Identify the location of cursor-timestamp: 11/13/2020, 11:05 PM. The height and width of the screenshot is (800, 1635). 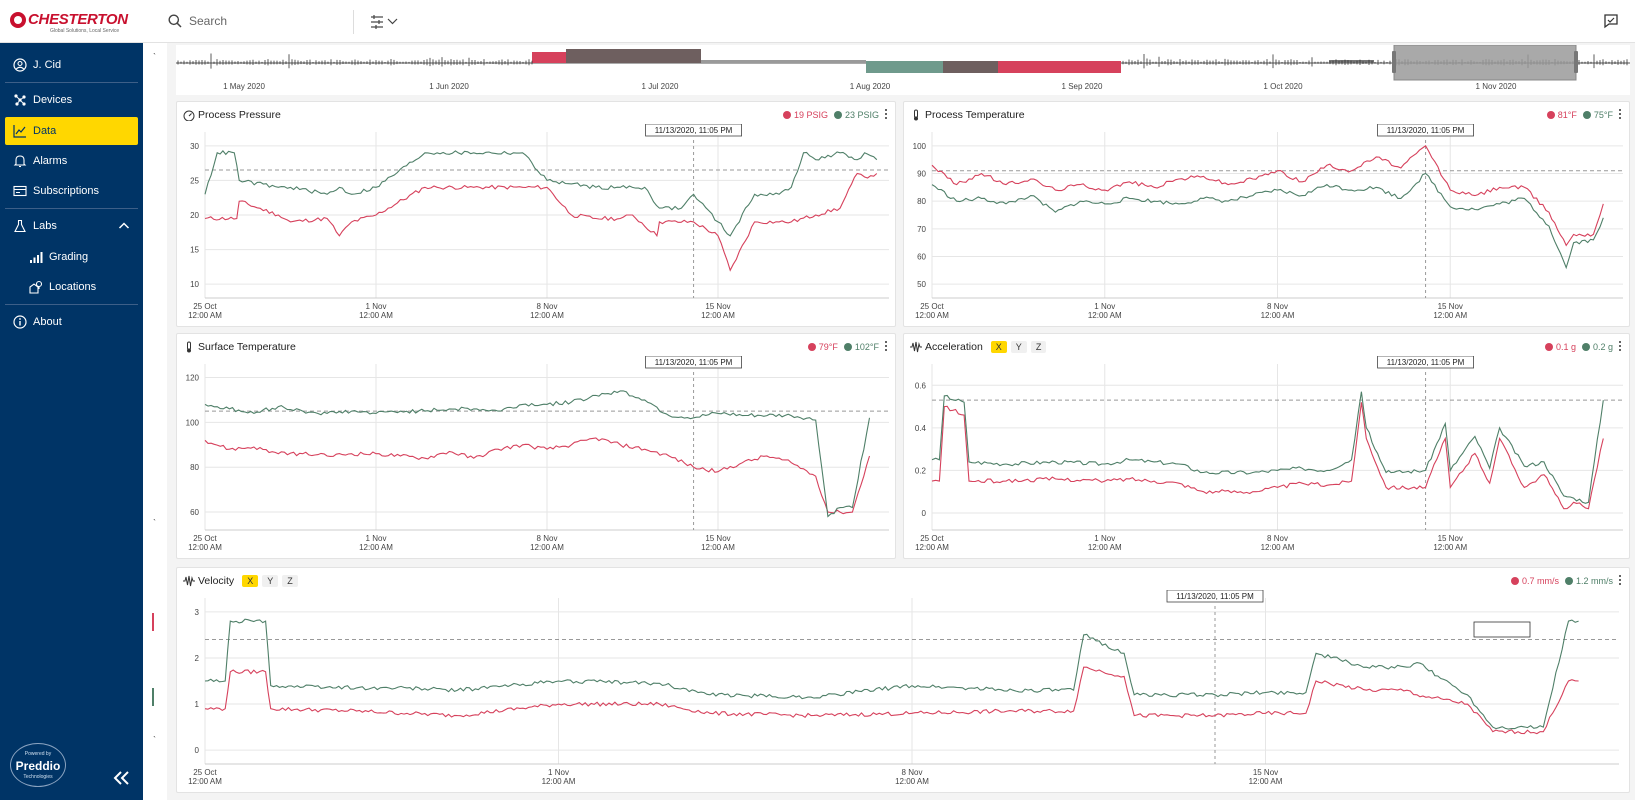
(1215, 596).